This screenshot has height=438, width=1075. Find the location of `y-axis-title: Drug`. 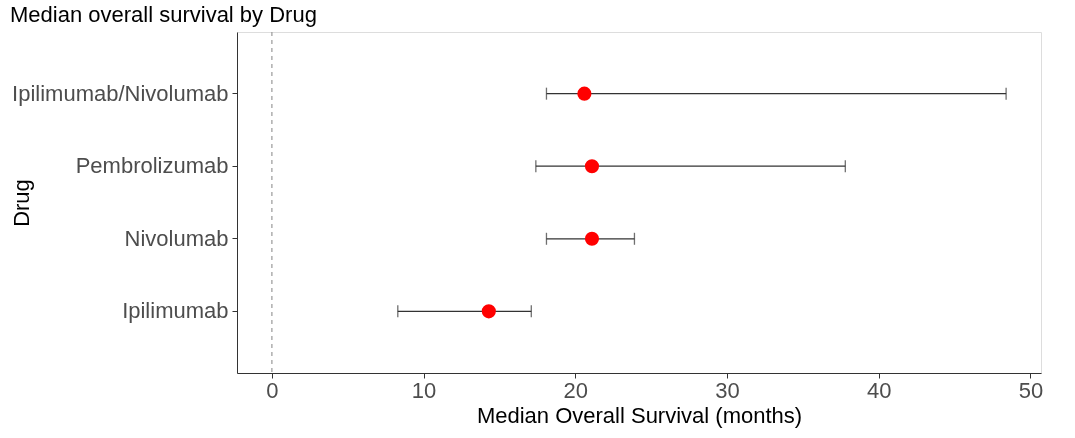

y-axis-title: Drug is located at coordinates (21, 203).